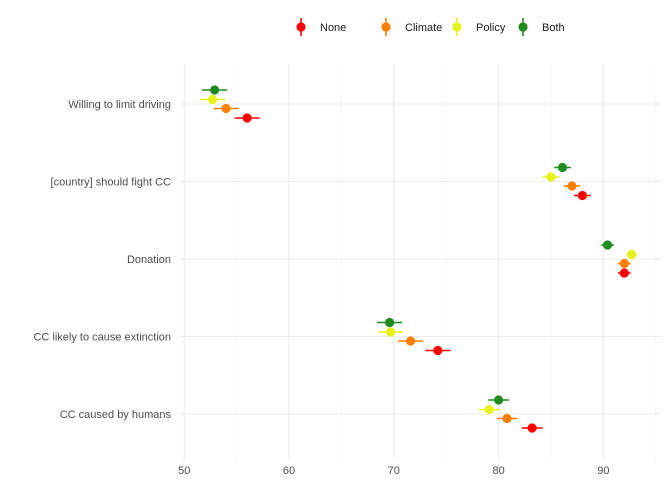 This screenshot has width=669, height=502. What do you see at coordinates (624, 273) in the screenshot?
I see `point-none-donation` at bounding box center [624, 273].